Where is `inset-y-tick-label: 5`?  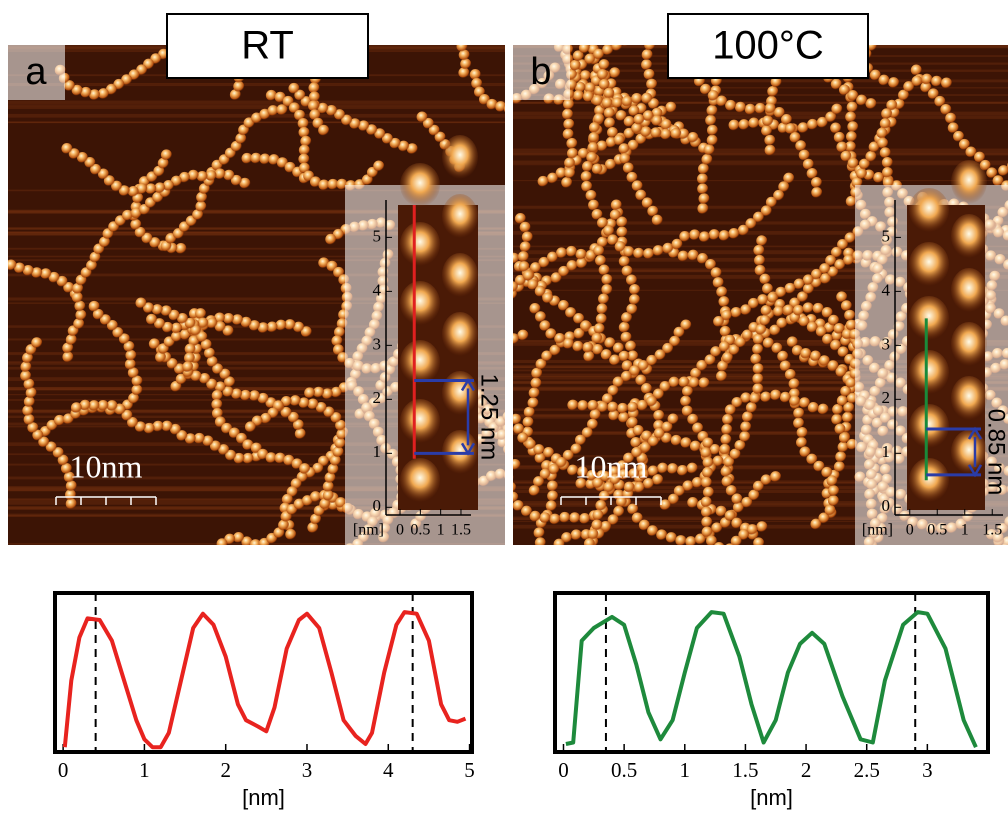
inset-y-tick-label: 5 is located at coordinates (377, 235).